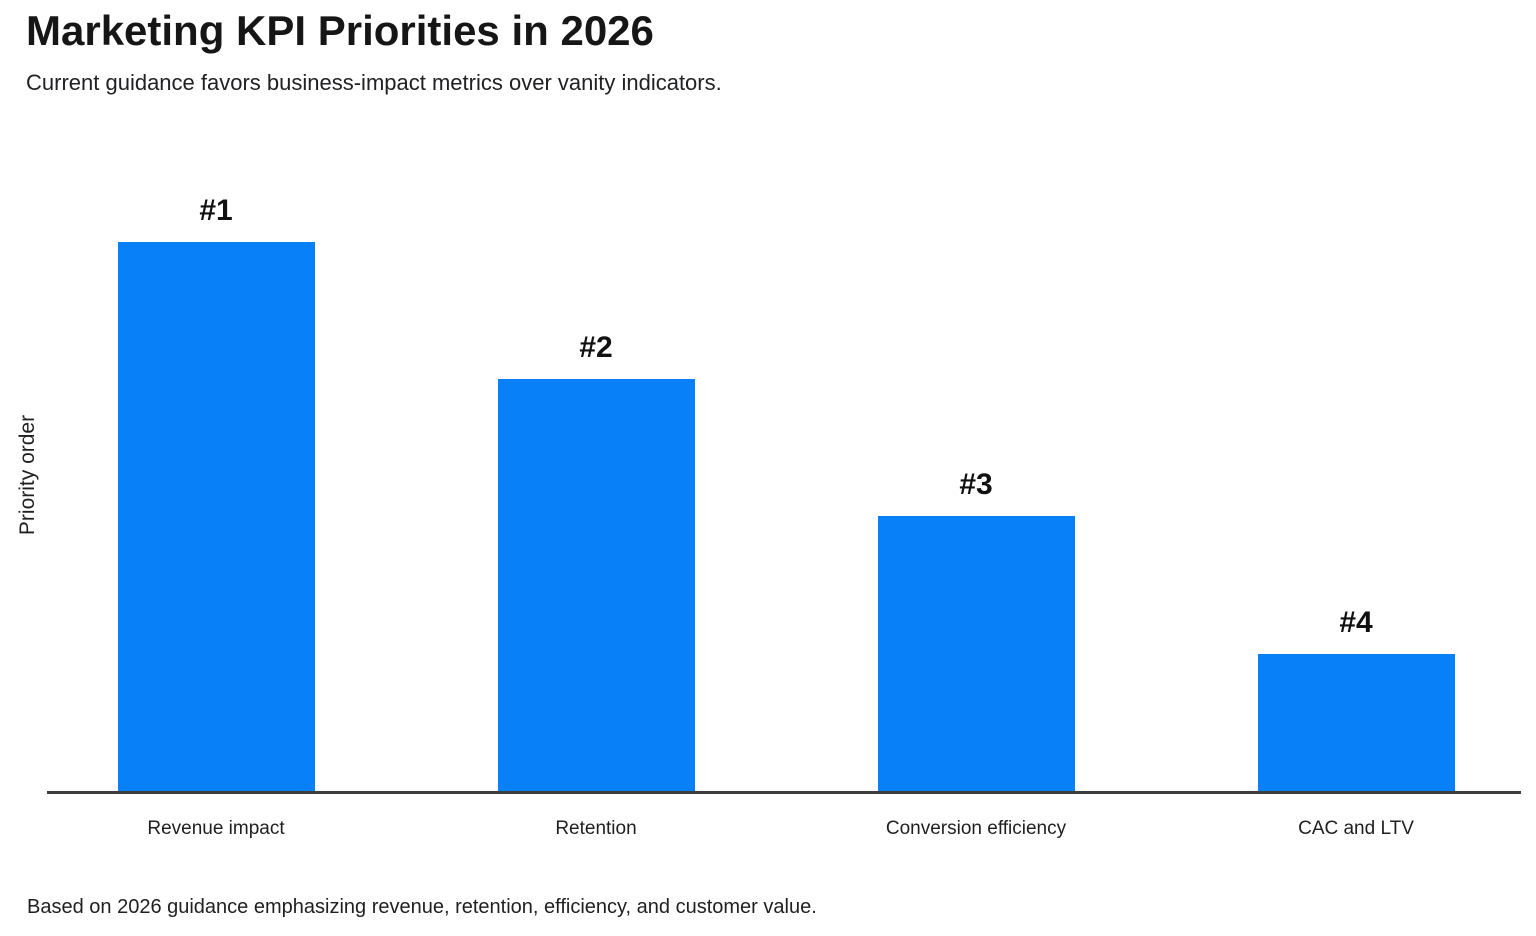 This screenshot has width=1536, height=936. What do you see at coordinates (596, 828) in the screenshot?
I see `x-axis-category-label: Retention` at bounding box center [596, 828].